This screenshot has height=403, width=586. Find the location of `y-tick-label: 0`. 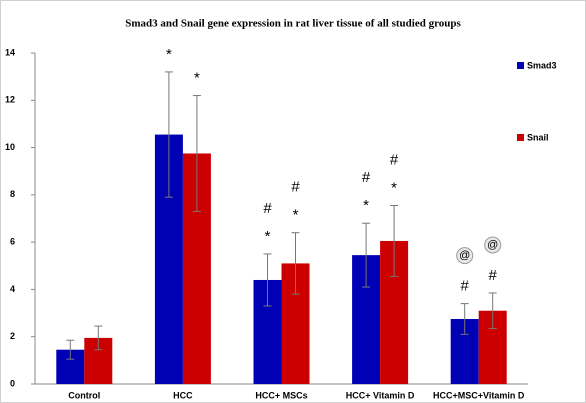

y-tick-label: 0 is located at coordinates (12, 383).